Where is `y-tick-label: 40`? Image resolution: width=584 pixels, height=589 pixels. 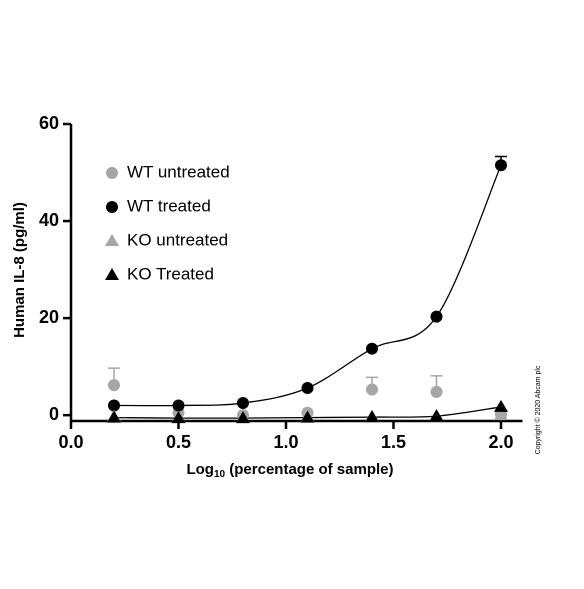 y-tick-label: 40 is located at coordinates (49, 220).